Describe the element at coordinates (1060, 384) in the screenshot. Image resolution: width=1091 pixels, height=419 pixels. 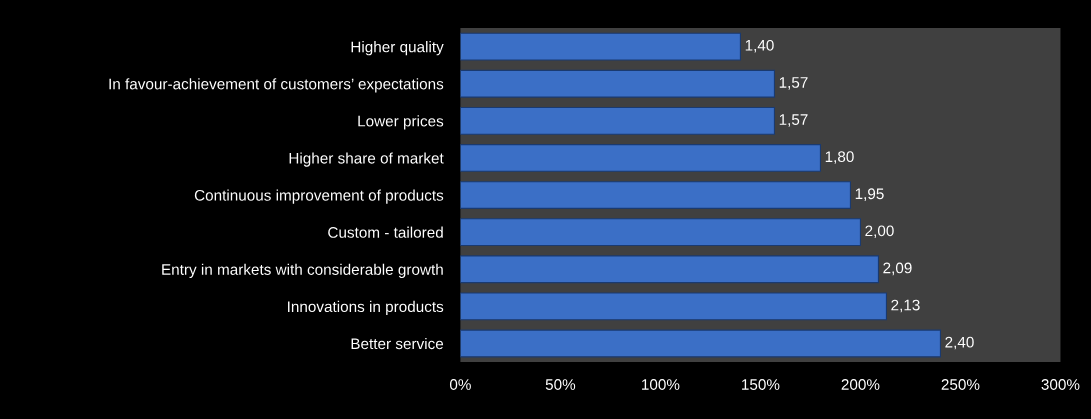
I see `x-tick-label: 300%` at that location.